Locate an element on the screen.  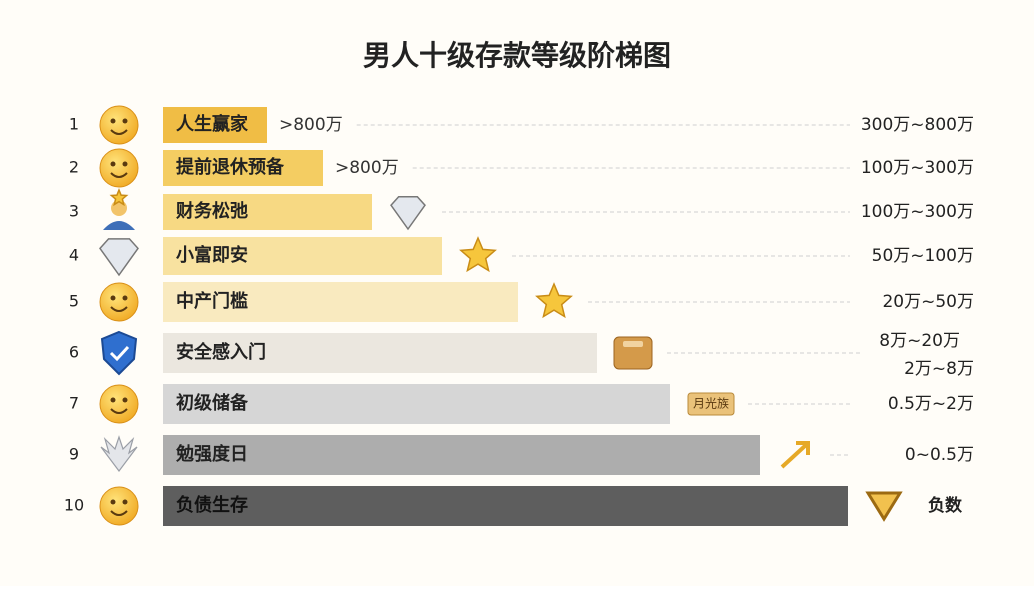
rank: 7 is located at coordinates (74, 403).